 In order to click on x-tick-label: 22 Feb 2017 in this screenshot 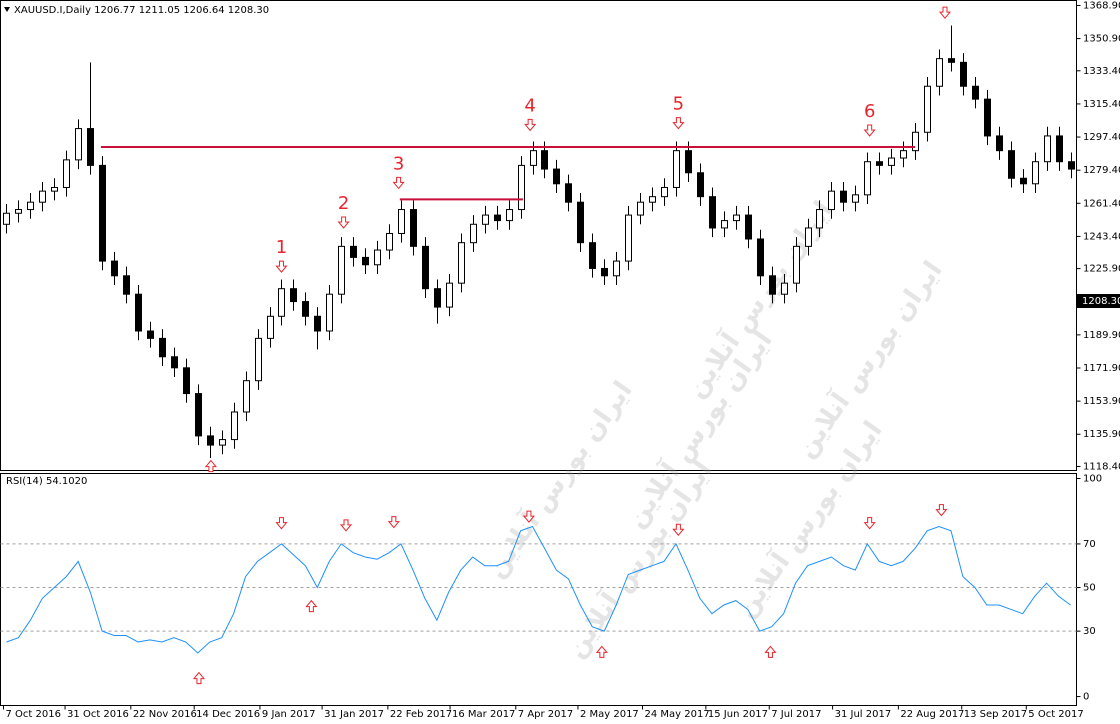, I will do `click(421, 714)`.